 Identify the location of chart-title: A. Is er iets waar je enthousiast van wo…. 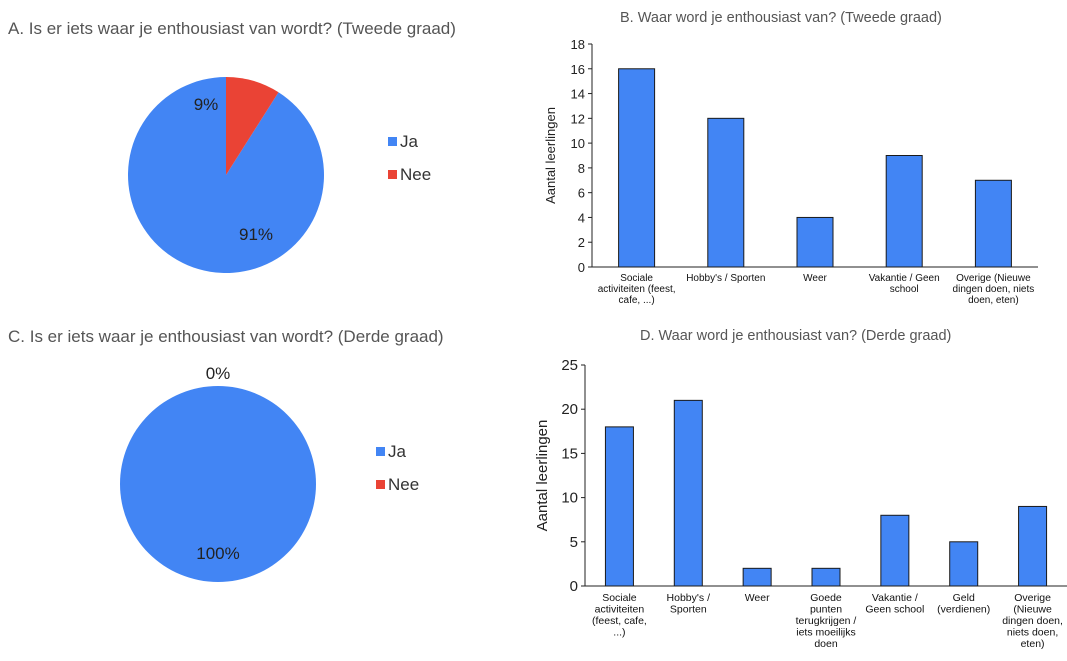
(232, 28).